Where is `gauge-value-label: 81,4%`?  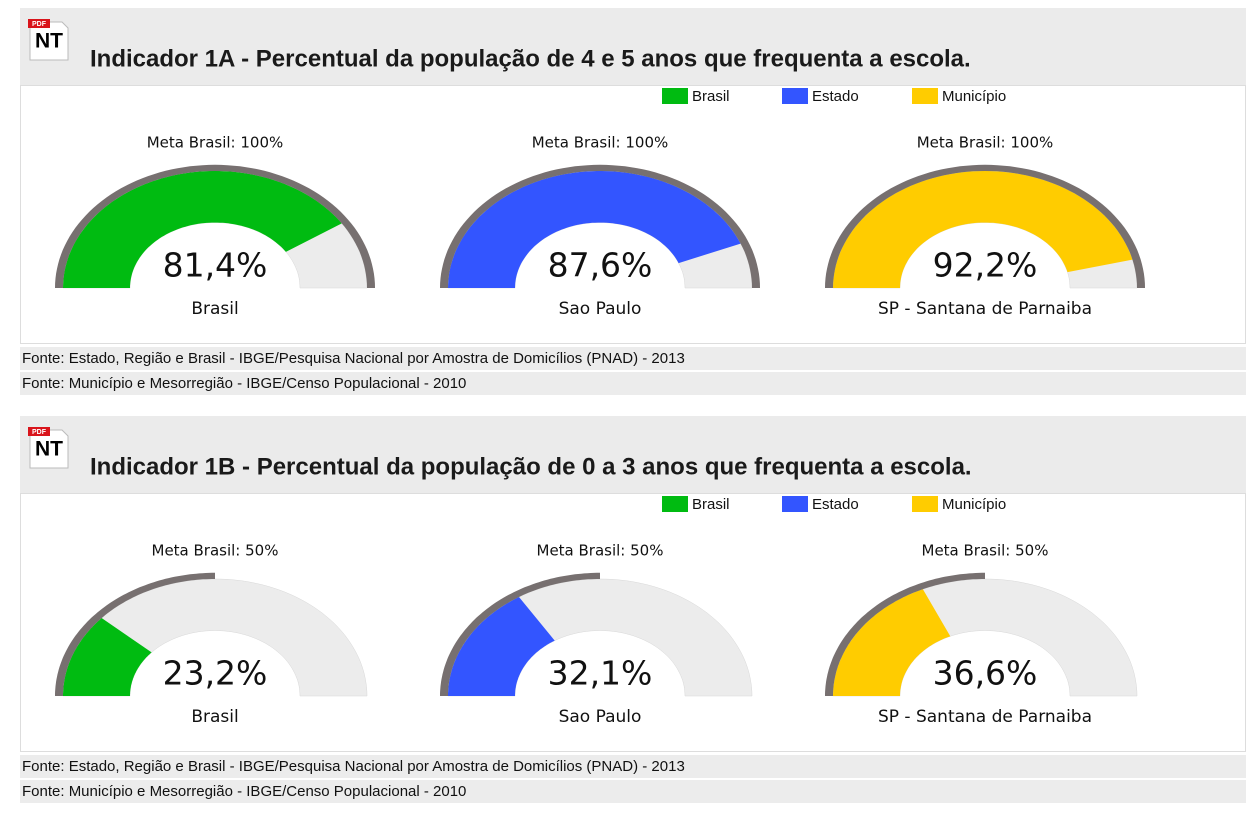
gauge-value-label: 81,4% is located at coordinates (215, 265).